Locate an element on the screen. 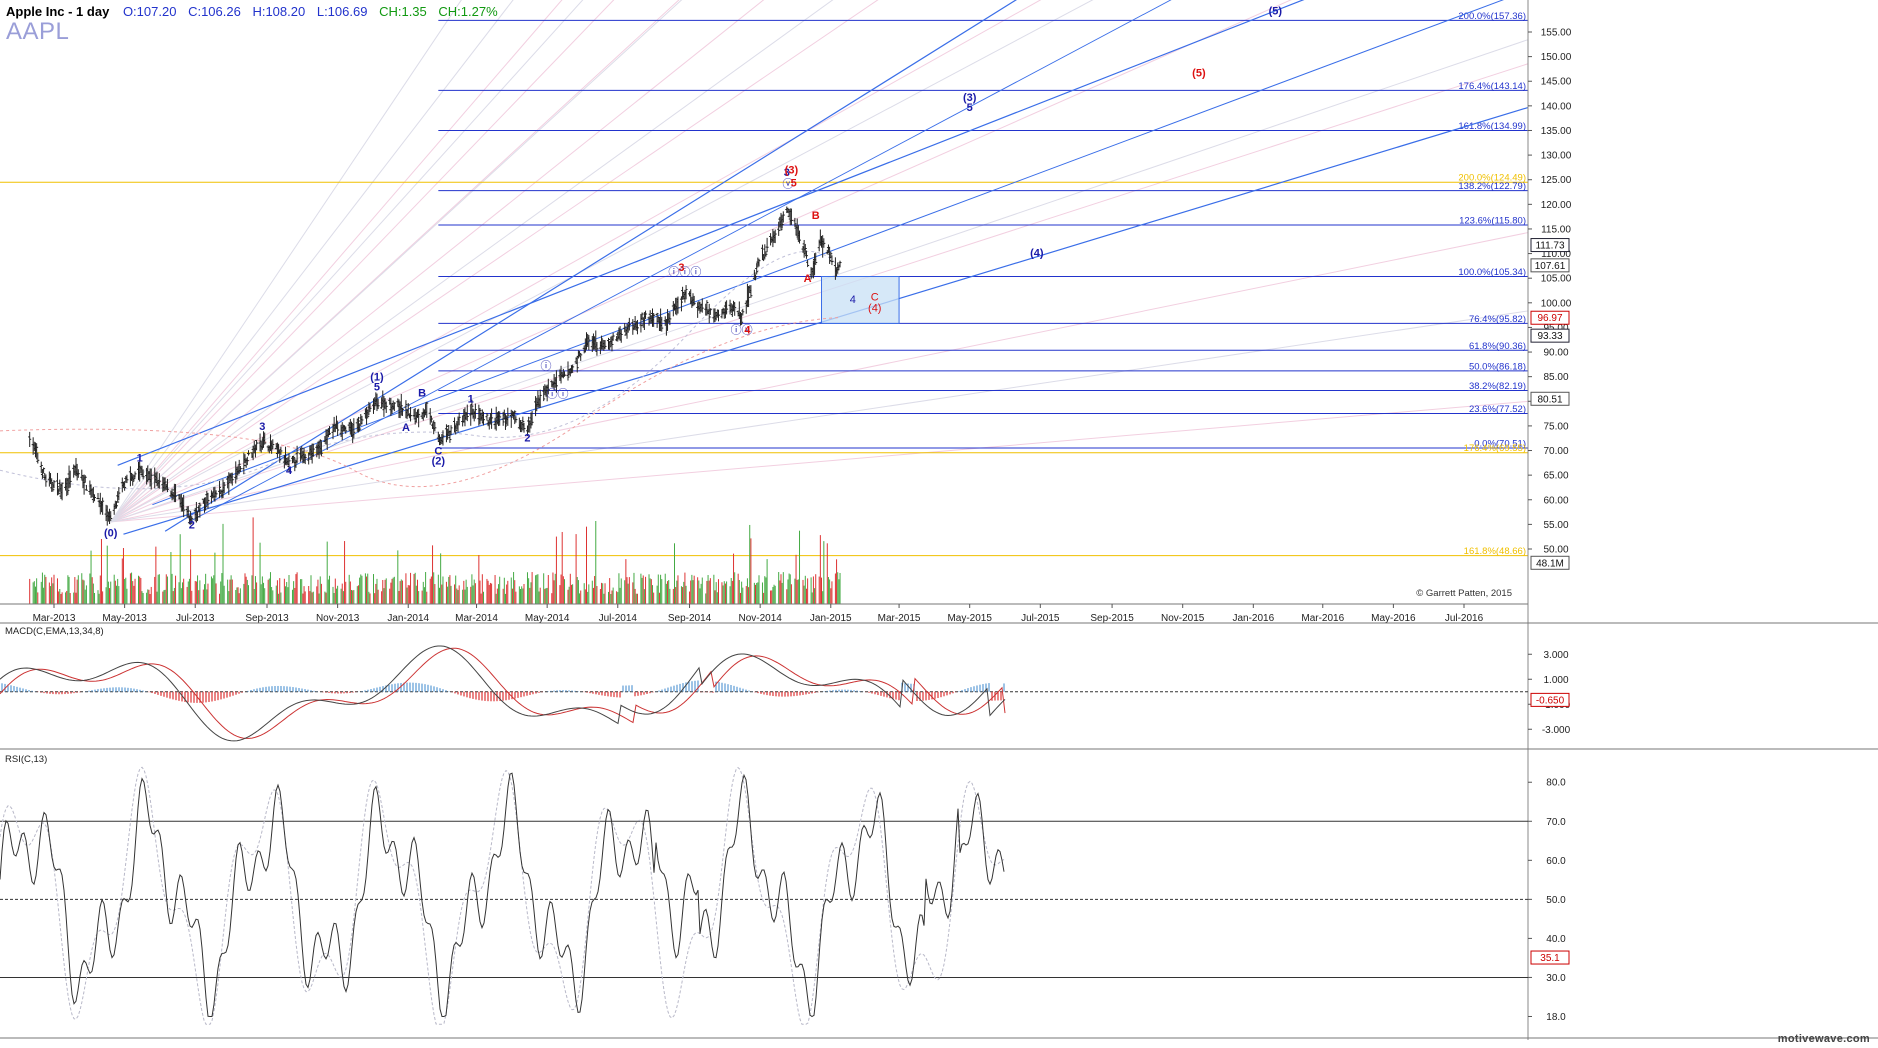 This screenshot has height=1048, width=1878. price-bars is located at coordinates (435, 366).